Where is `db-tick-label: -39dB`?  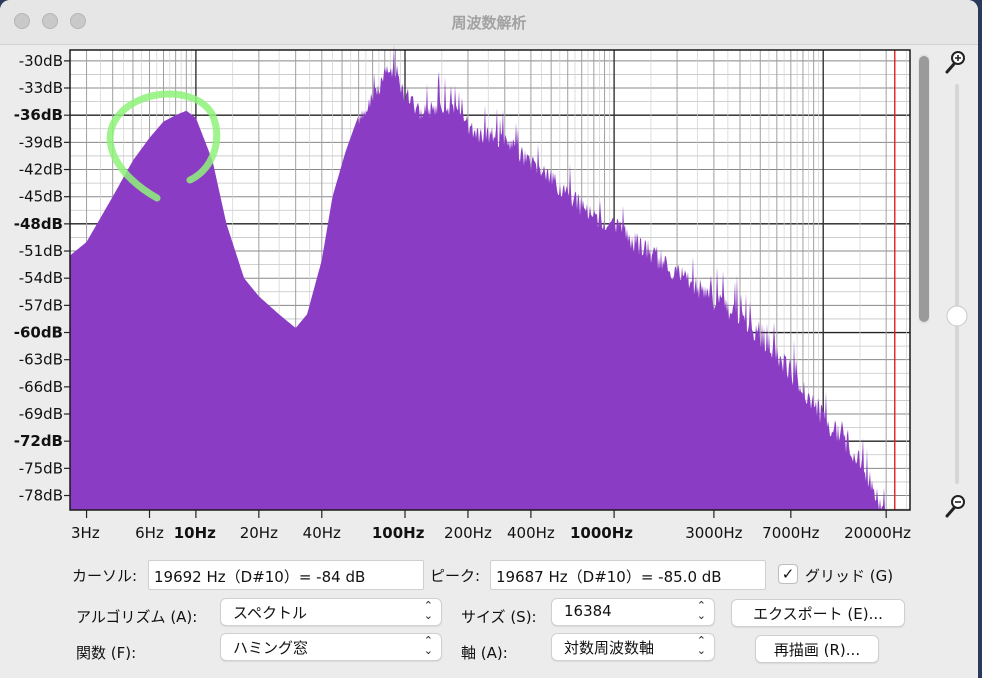
db-tick-label: -39dB is located at coordinates (41, 142).